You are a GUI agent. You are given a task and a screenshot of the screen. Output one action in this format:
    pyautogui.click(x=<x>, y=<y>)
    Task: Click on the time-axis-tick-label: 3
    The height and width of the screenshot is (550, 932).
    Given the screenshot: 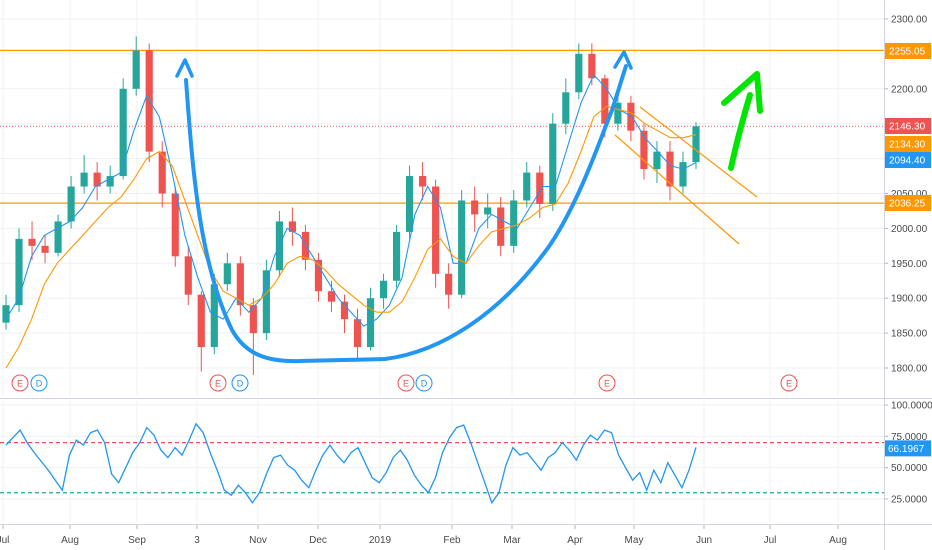 What is the action you would take?
    pyautogui.click(x=197, y=540)
    